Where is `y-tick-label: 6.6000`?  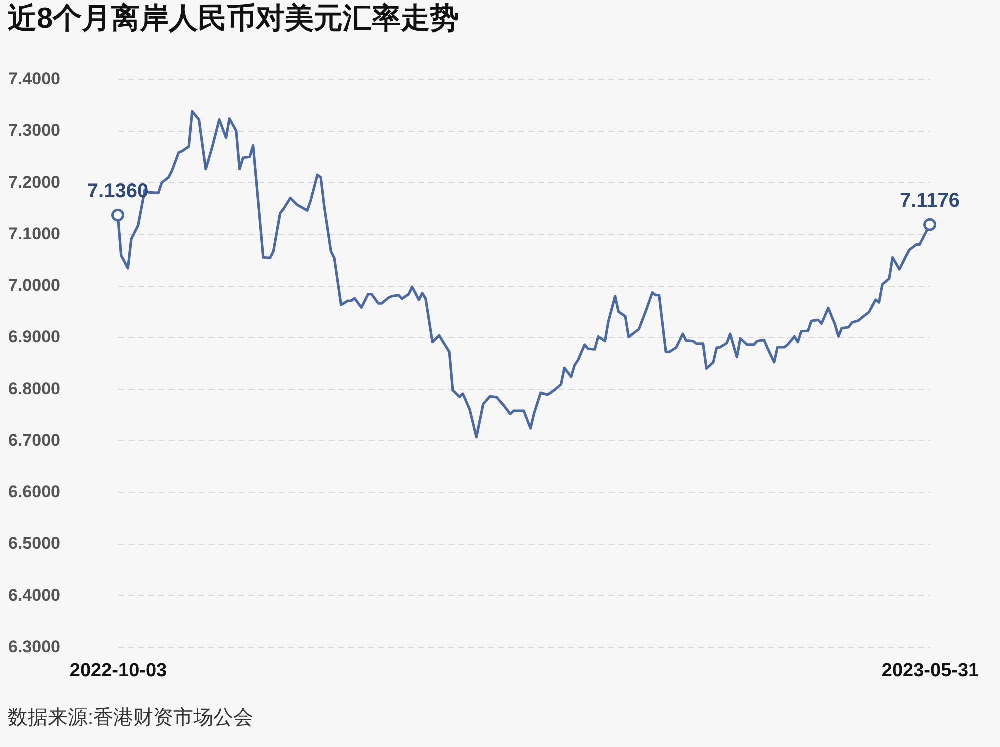 y-tick-label: 6.6000 is located at coordinates (34, 492).